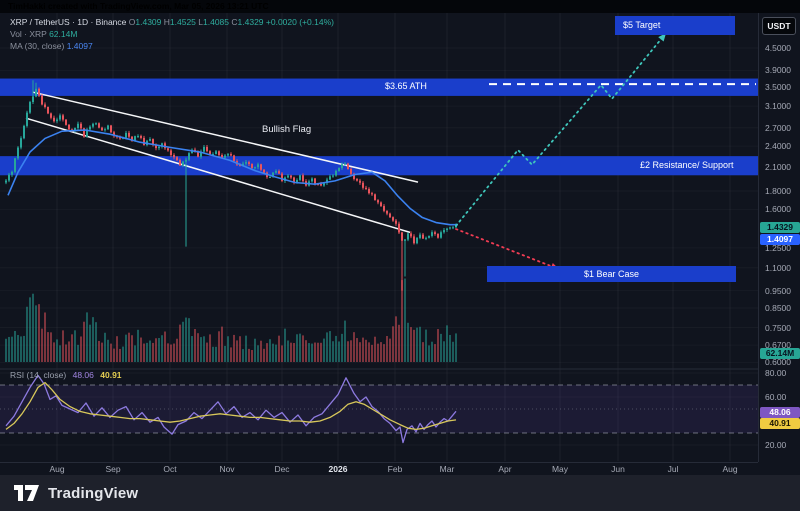  I want to click on price-axis-label: 3.9000, so click(778, 70).